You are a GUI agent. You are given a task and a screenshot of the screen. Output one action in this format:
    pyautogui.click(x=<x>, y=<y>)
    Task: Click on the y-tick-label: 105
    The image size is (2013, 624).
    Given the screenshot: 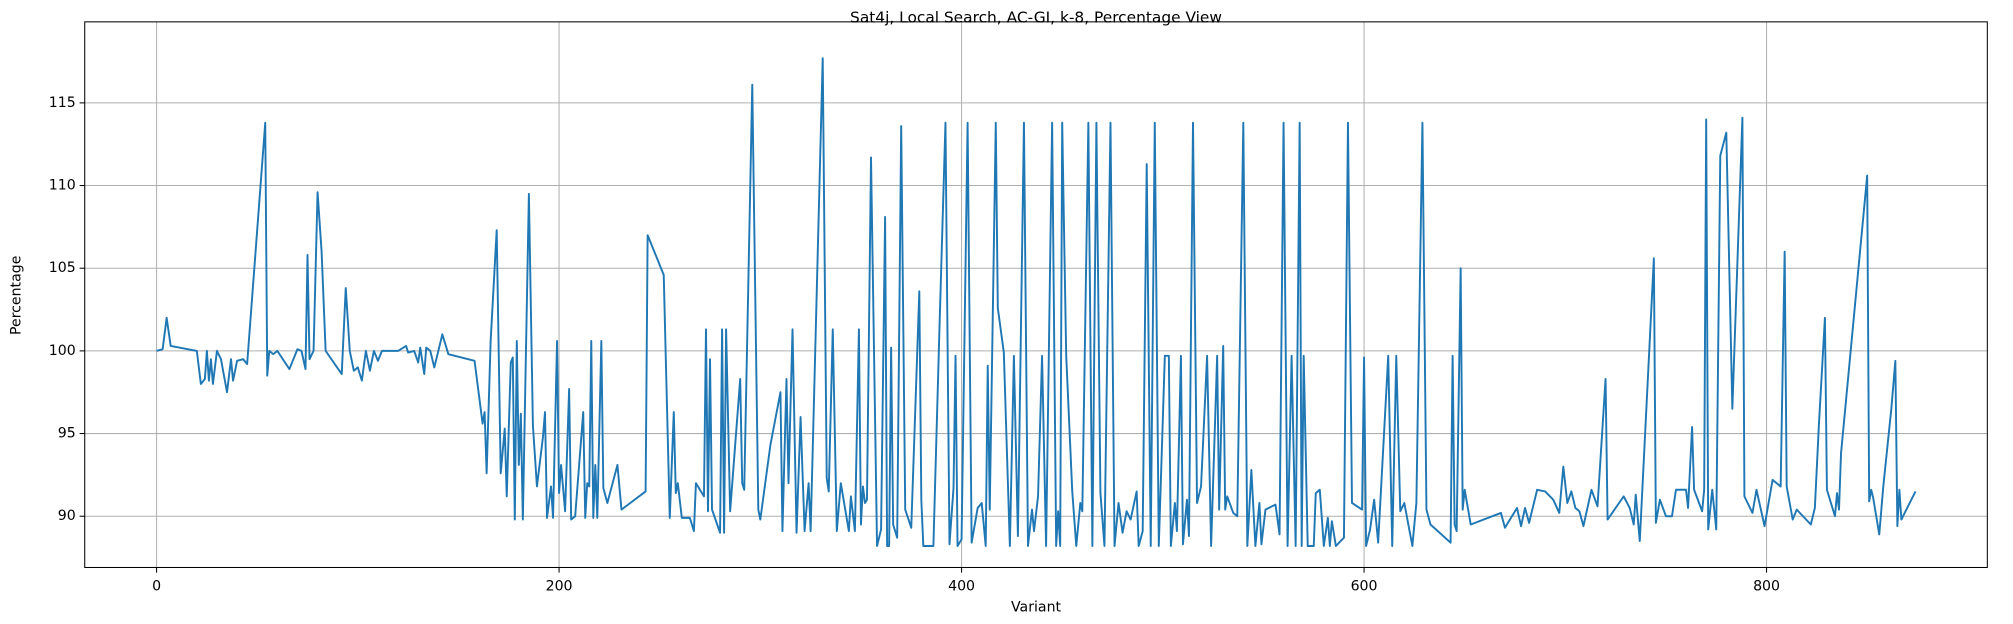 What is the action you would take?
    pyautogui.click(x=62, y=268)
    